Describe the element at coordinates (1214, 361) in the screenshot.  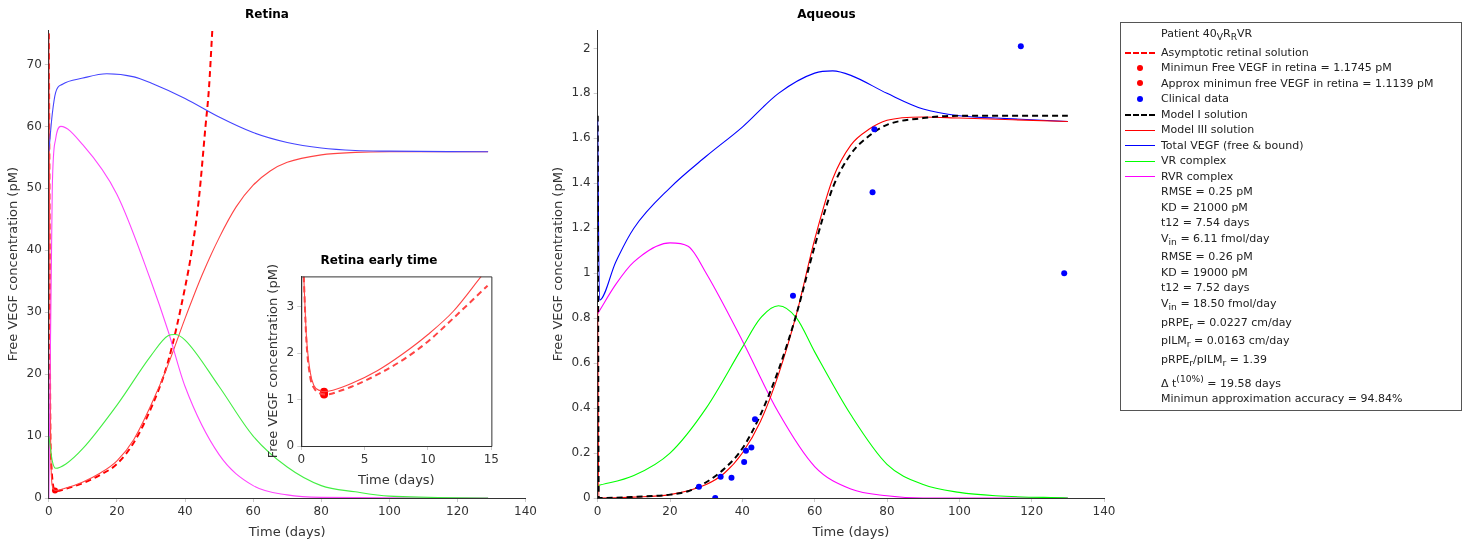
I see `text: pRPE$_{r}$/pILM$_{r}$ = 1.39` at that location.